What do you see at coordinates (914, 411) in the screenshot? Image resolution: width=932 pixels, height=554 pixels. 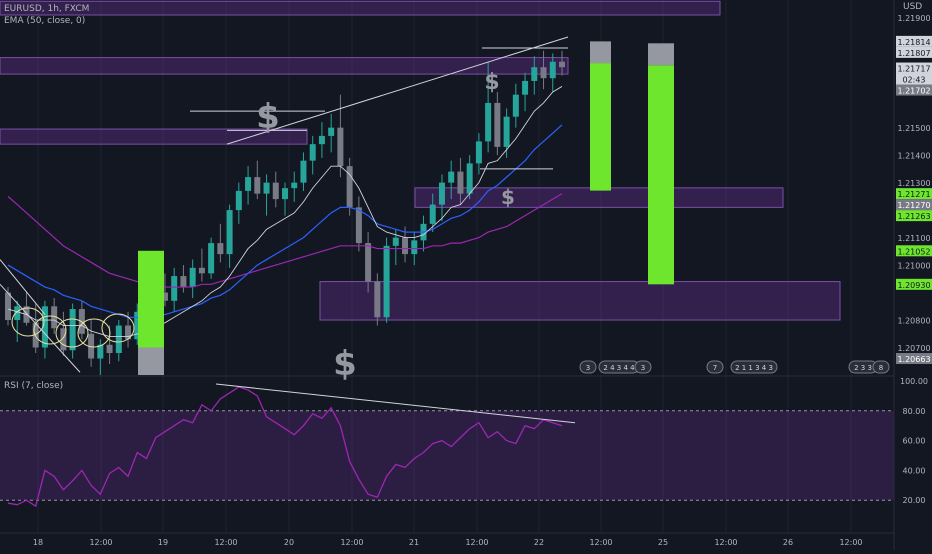 I see `rsi-tick-label: 80.00` at bounding box center [914, 411].